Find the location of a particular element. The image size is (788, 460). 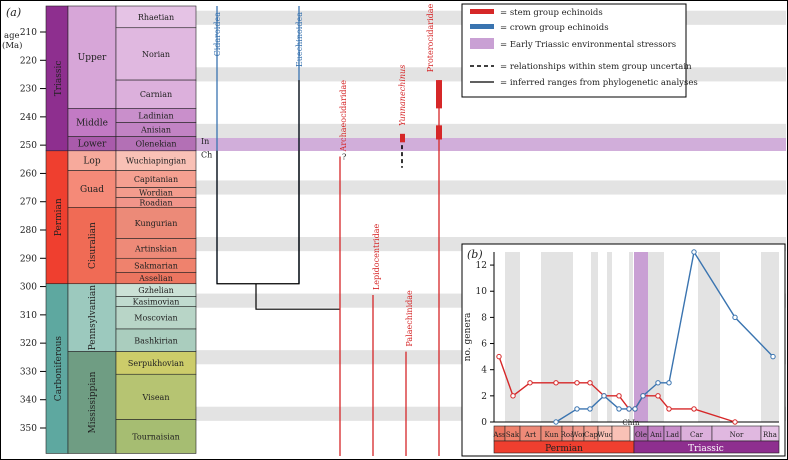

panel-b-ytick-label: 12 is located at coordinates (481, 266).